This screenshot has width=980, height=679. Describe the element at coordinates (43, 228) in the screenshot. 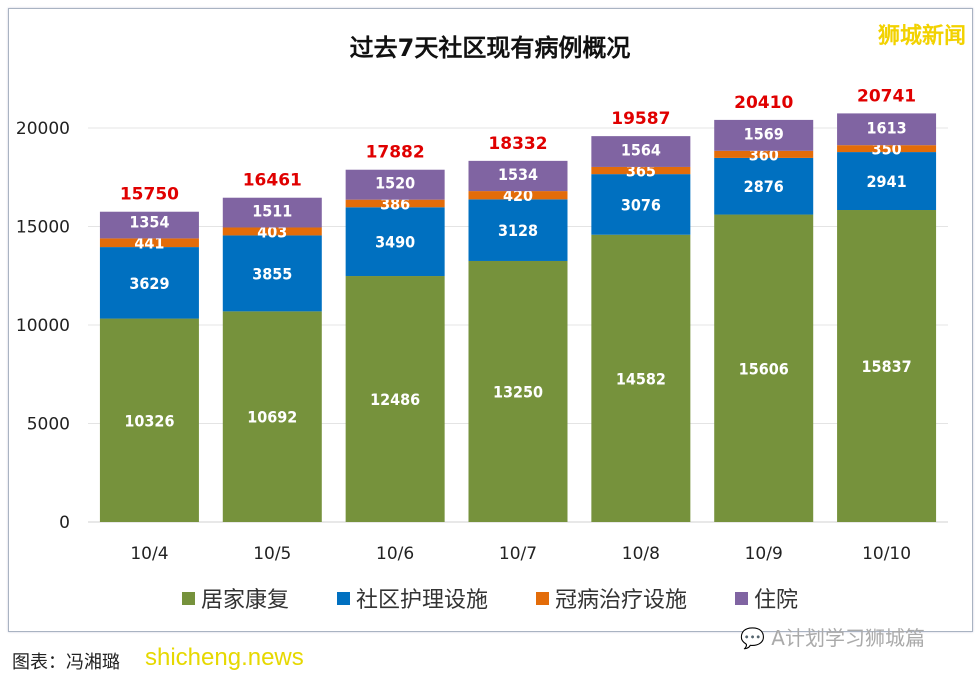

I see `y-tick-label: 15000` at that location.